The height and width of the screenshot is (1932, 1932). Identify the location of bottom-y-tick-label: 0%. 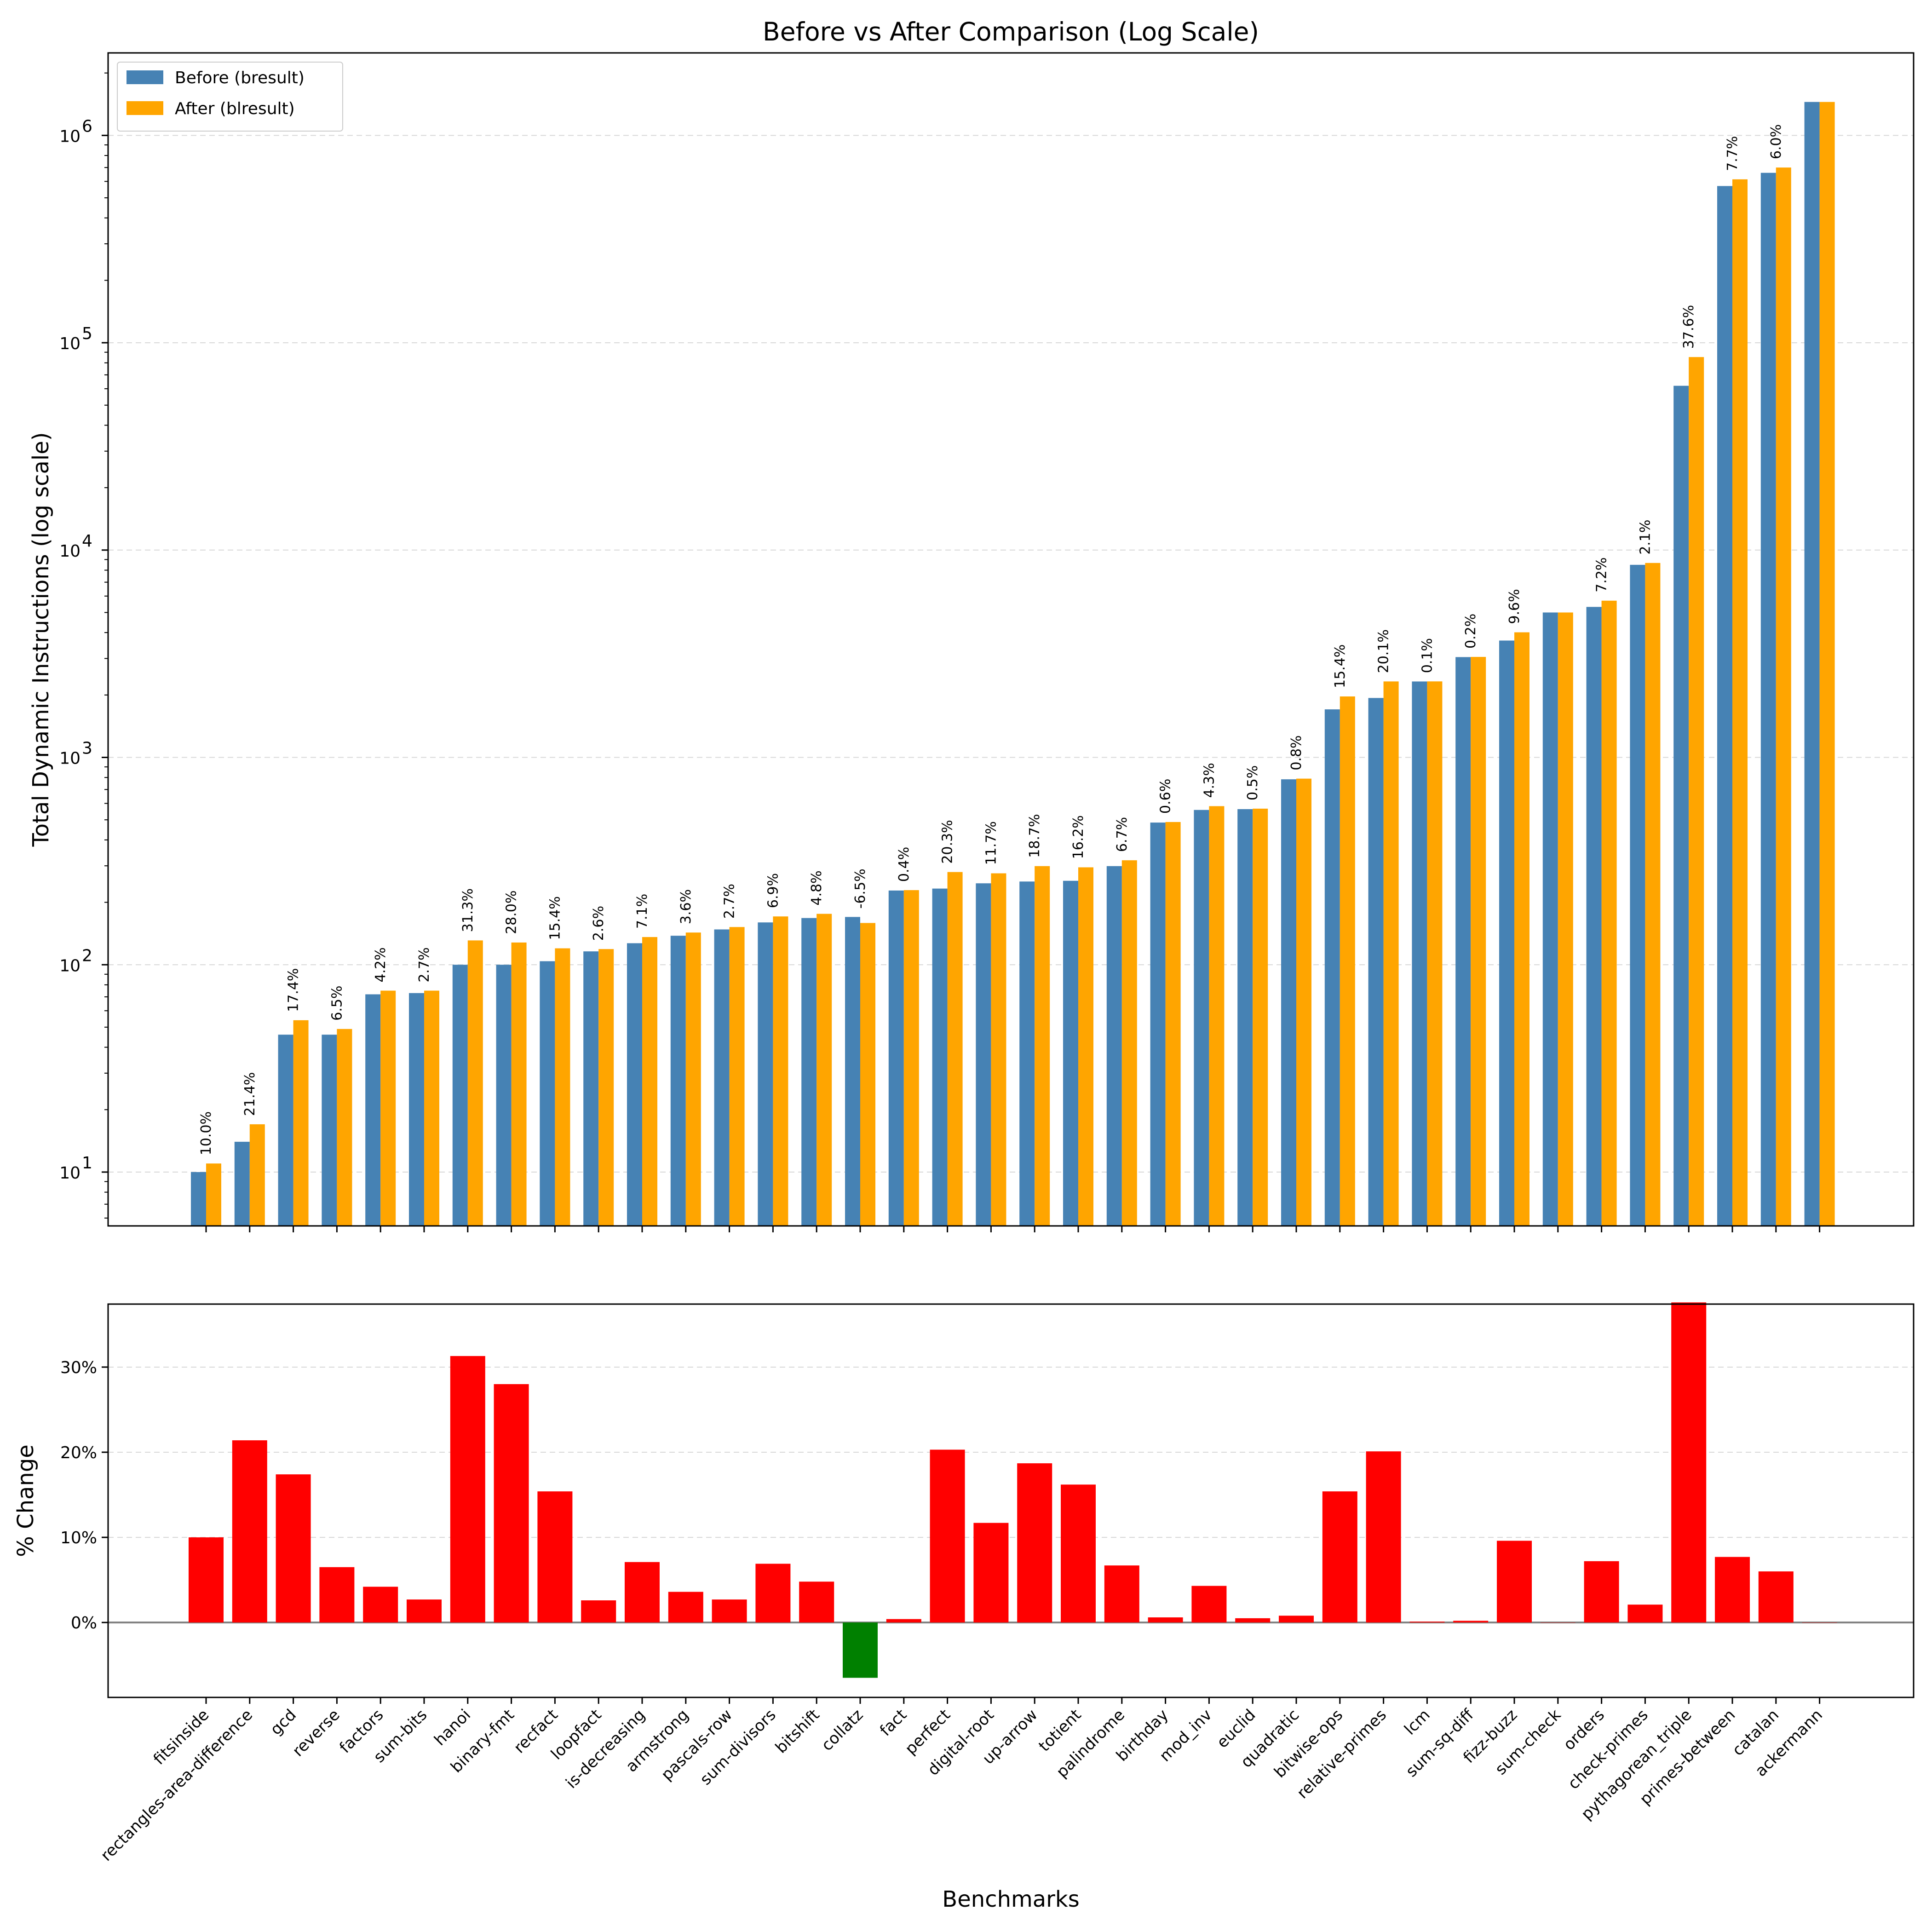
(84, 1623).